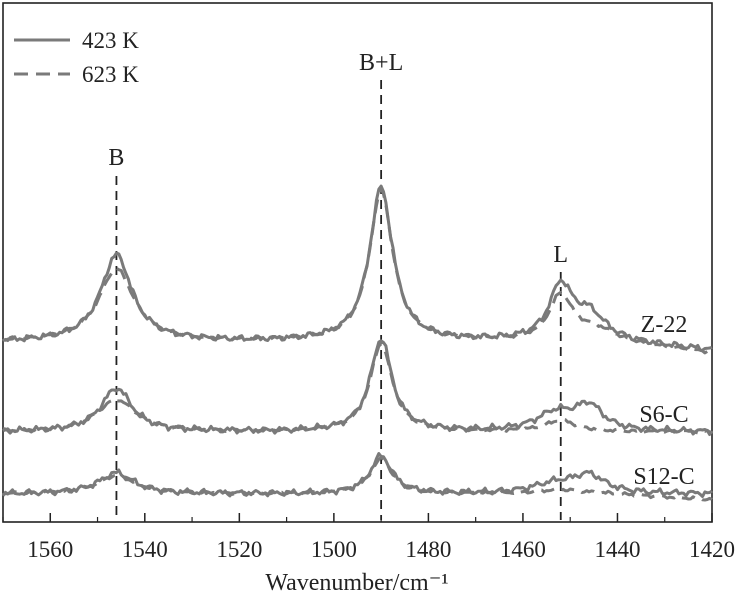 This screenshot has height=603, width=746. I want to click on legend: 423 K 623 K, so click(76, 57).